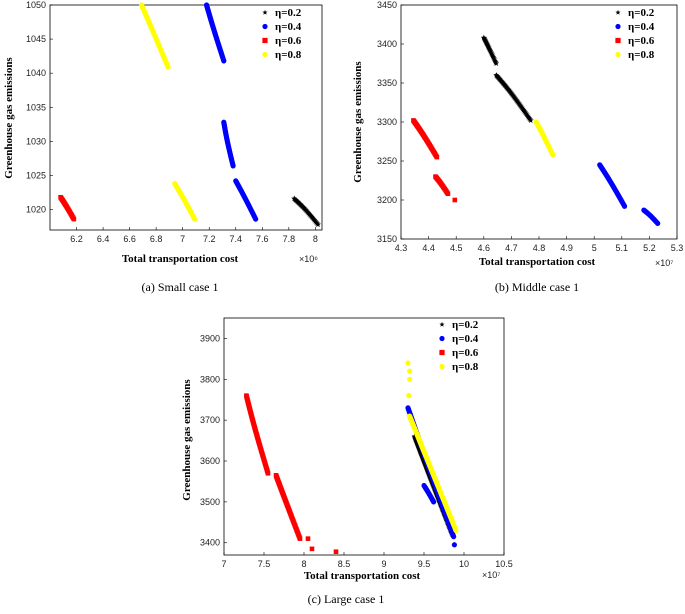 The height and width of the screenshot is (614, 685). What do you see at coordinates (387, 200) in the screenshot?
I see `y-tick-label: 3200` at bounding box center [387, 200].